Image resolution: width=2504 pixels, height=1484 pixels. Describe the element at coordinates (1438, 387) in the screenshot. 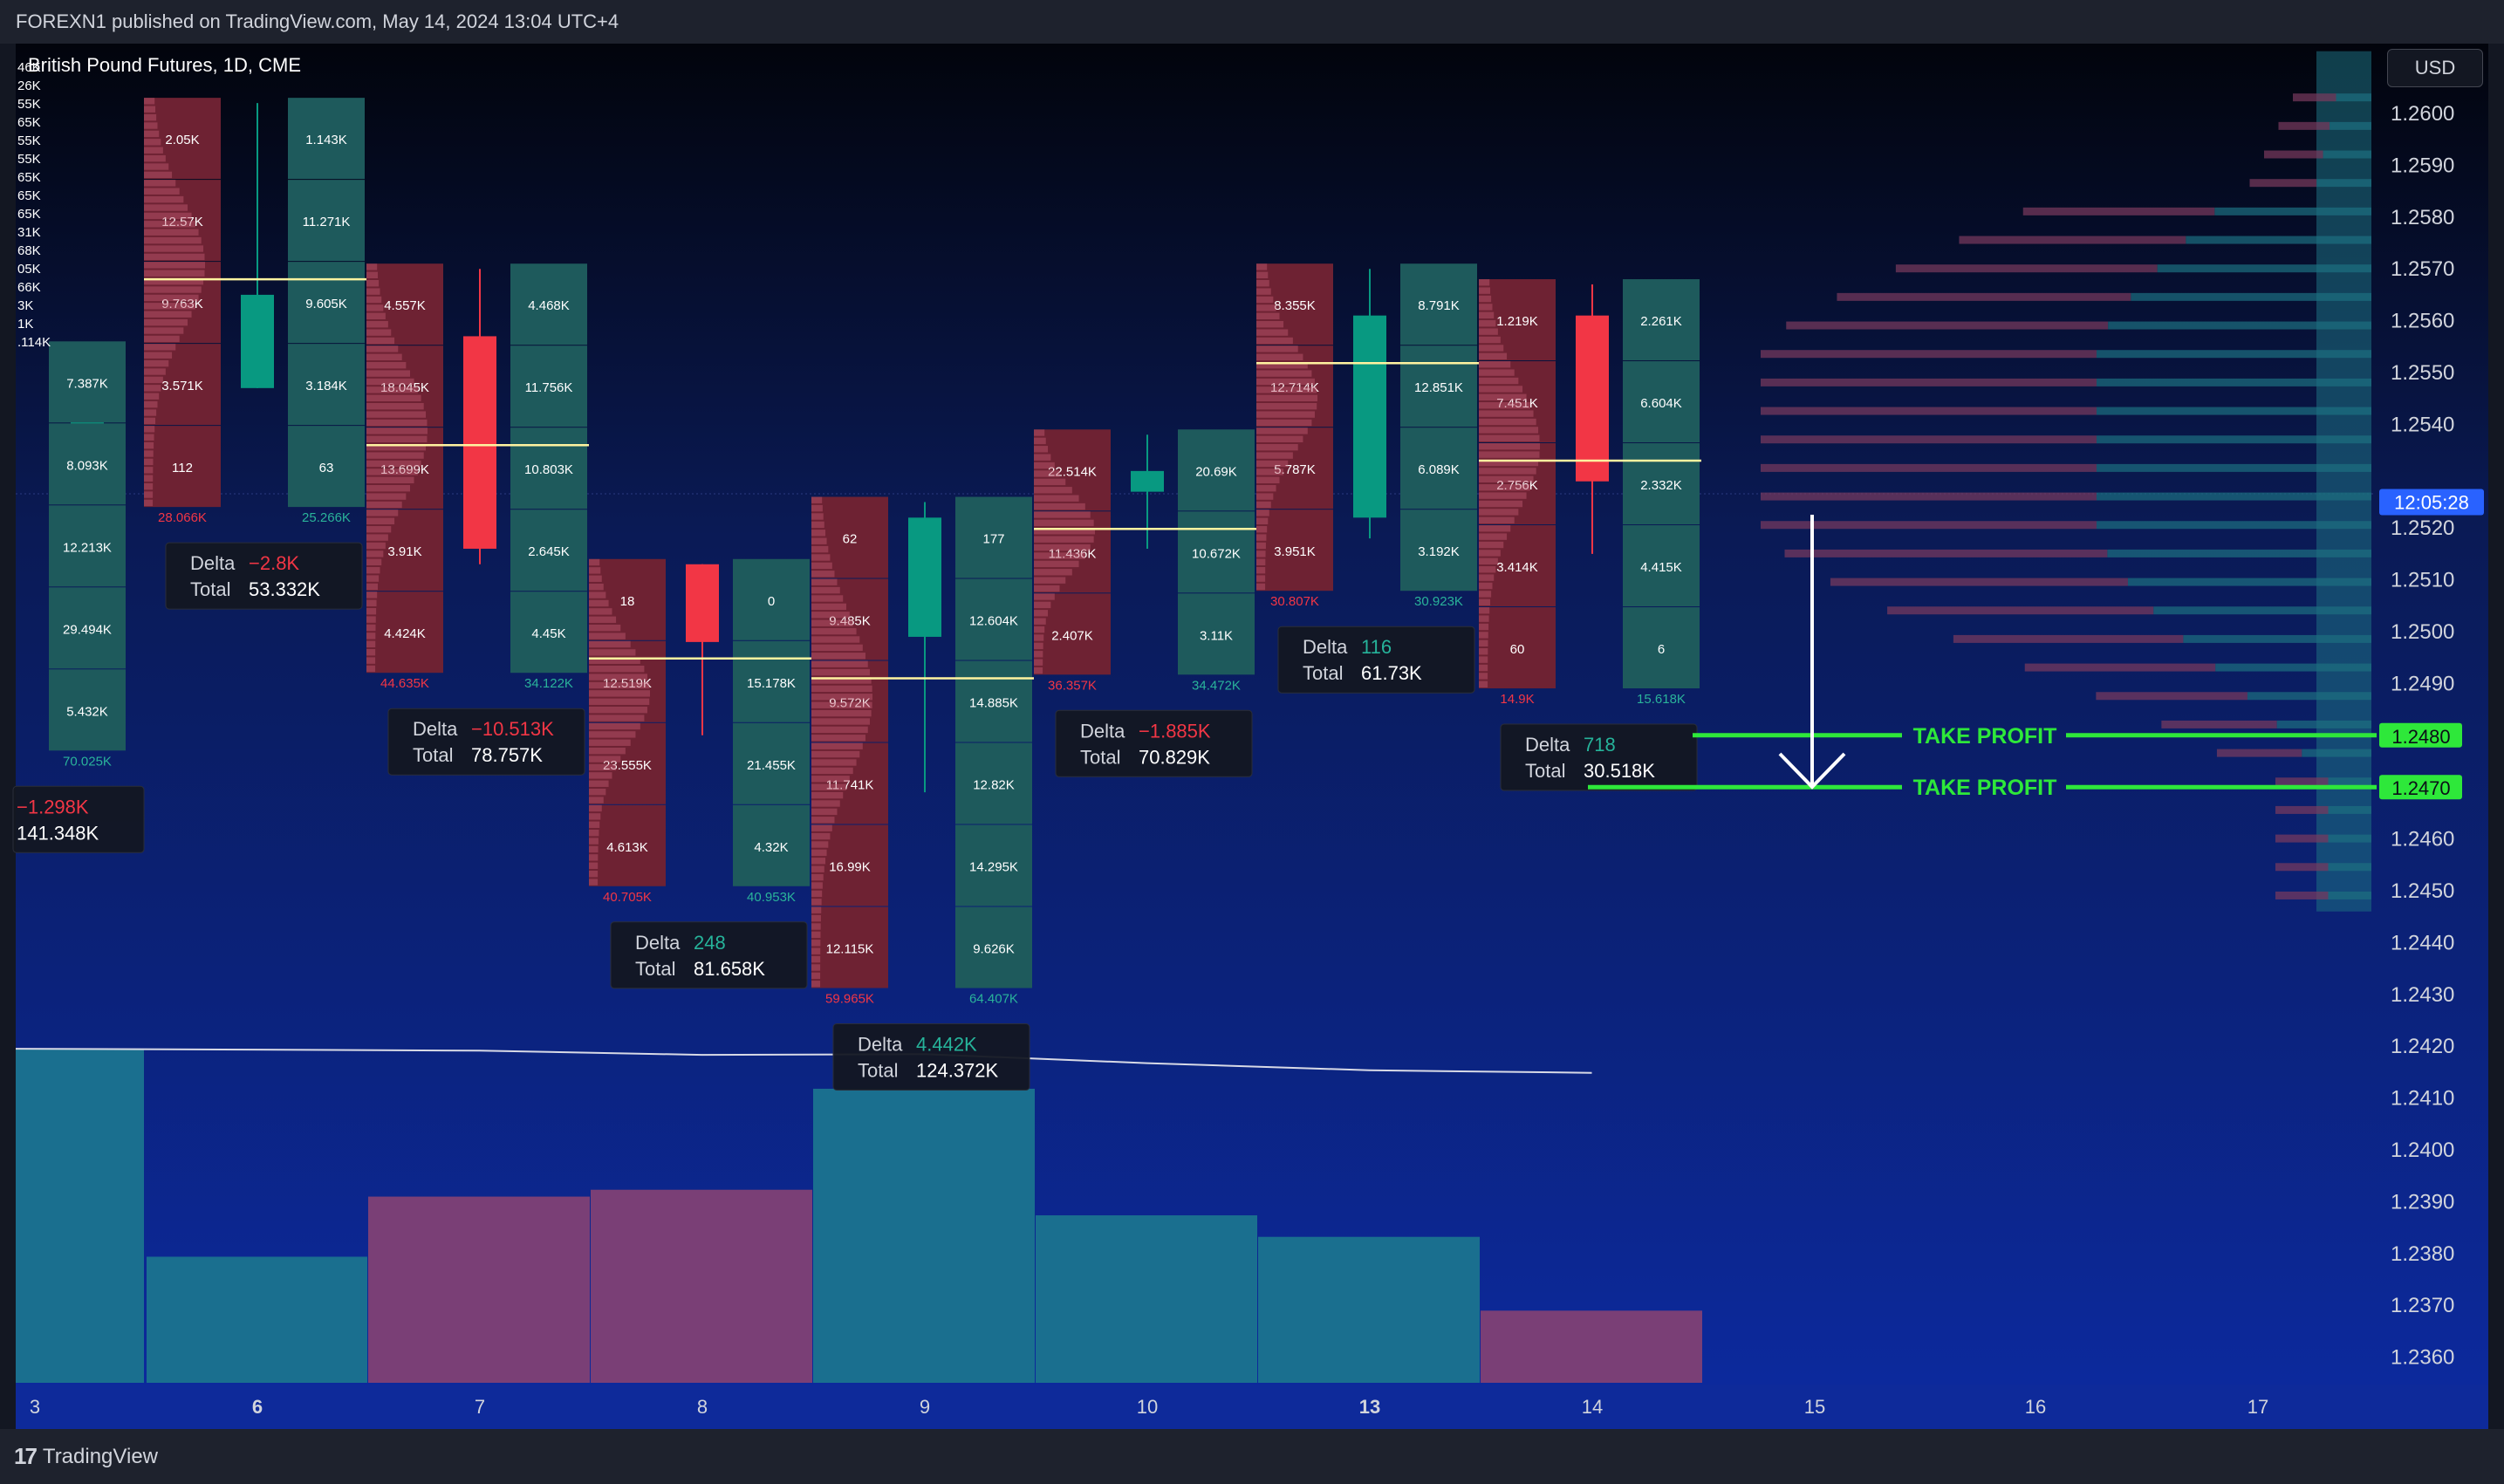

I see `footprint-up-cell-value: 12.851K` at that location.